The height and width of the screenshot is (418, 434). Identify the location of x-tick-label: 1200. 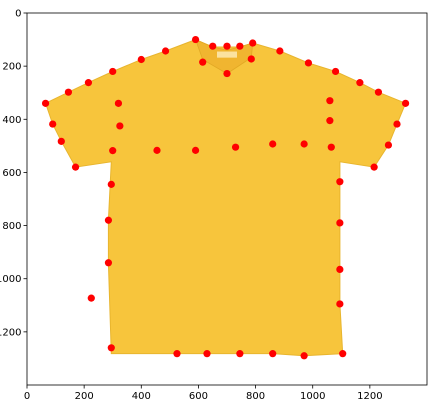
(369, 396).